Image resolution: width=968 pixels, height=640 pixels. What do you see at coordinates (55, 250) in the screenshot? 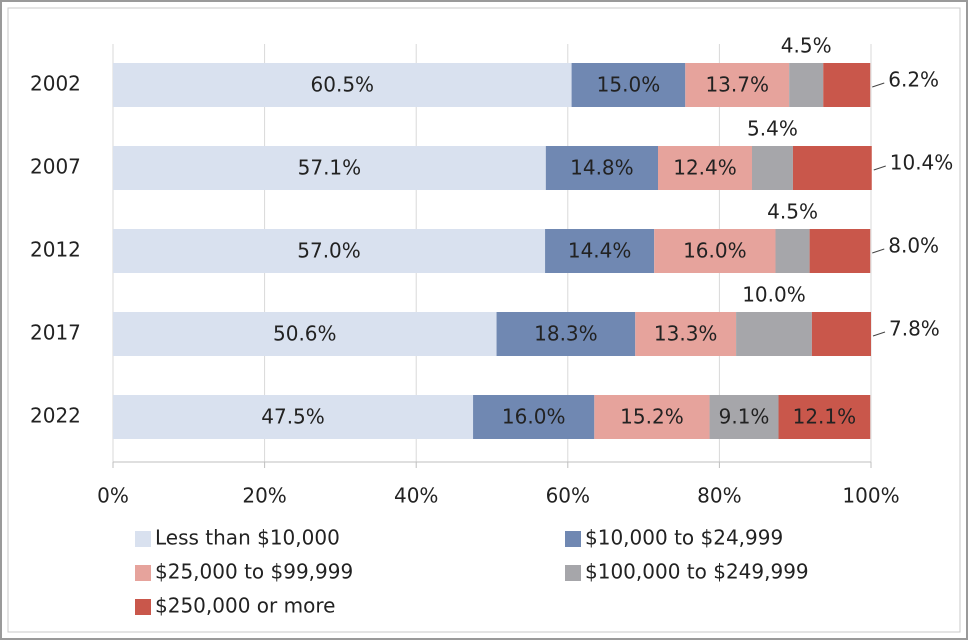
I see `y-tick-label: 2012` at bounding box center [55, 250].